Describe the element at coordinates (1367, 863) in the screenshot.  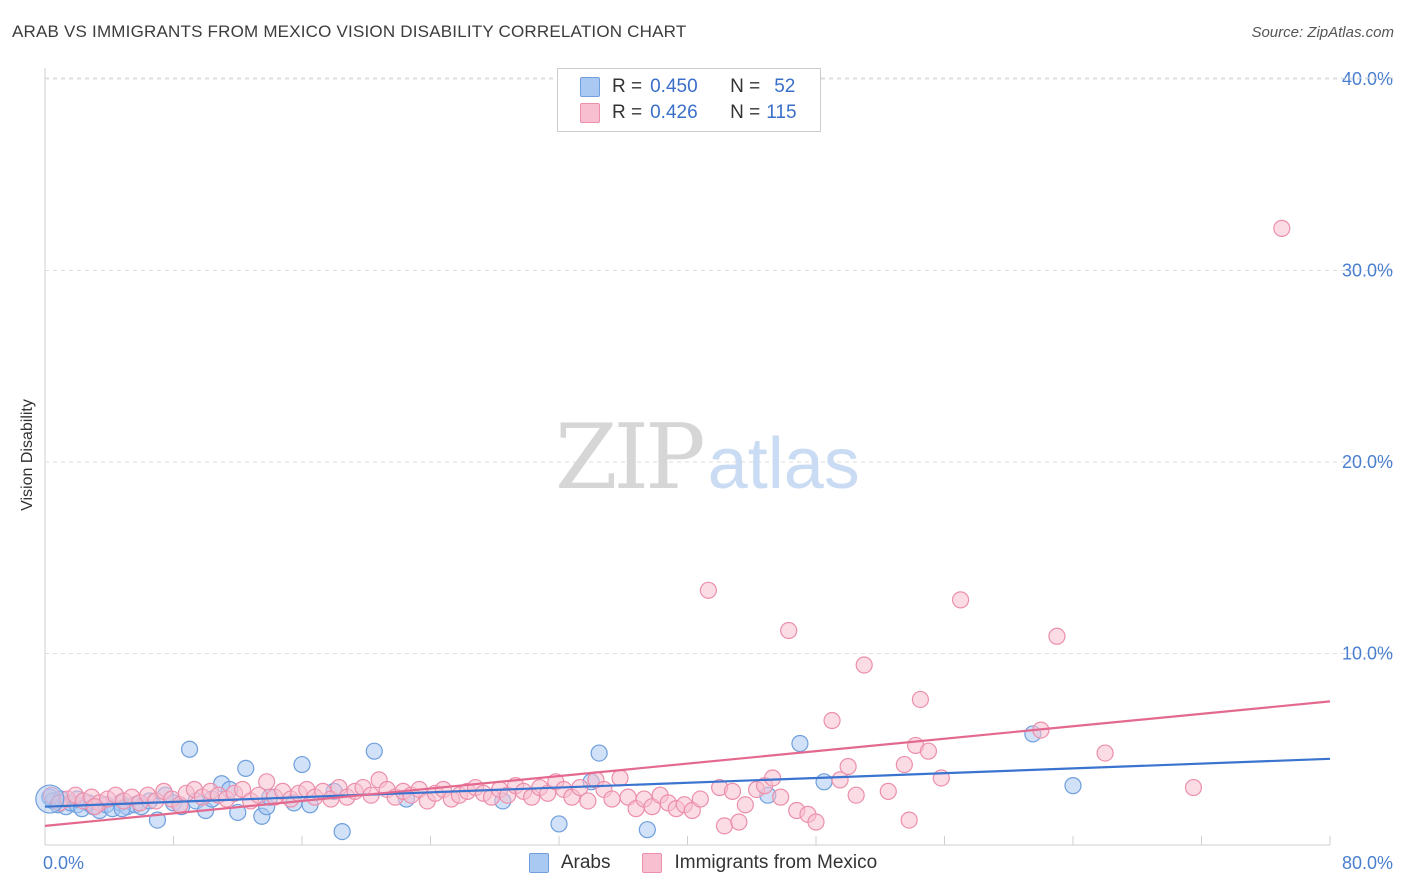
I see `x-tick-label: 80.0%` at that location.